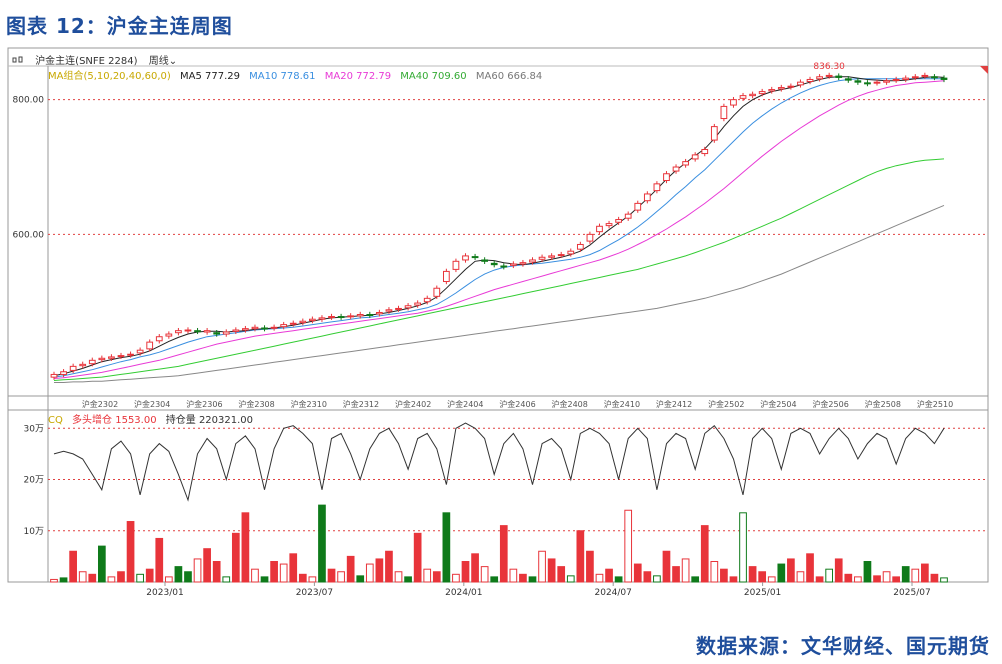  What do you see at coordinates (843, 646) in the screenshot?
I see `source-note: 数据来源：文华财经、国元期货` at bounding box center [843, 646].